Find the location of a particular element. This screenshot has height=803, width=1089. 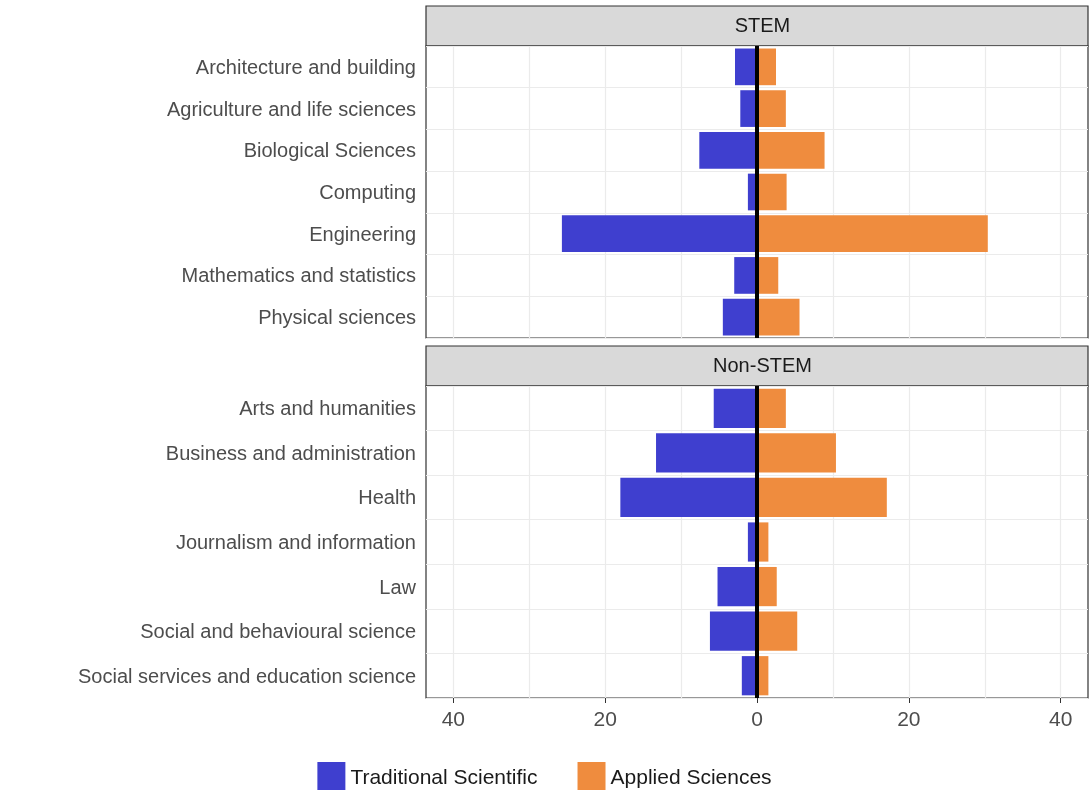

y-tick-label: Journalism and information is located at coordinates (295, 542).